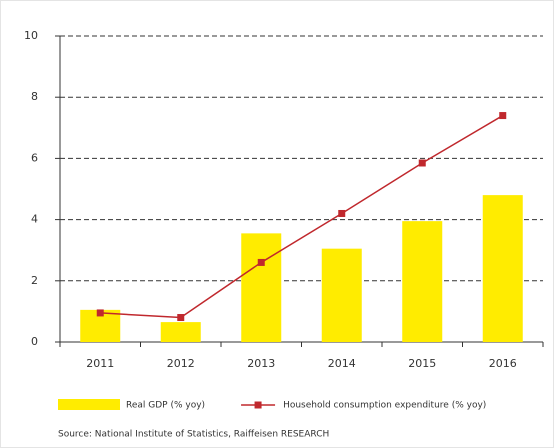 This screenshot has height=448, width=554. Describe the element at coordinates (31, 35) in the screenshot. I see `y-tick-label: 10` at that location.